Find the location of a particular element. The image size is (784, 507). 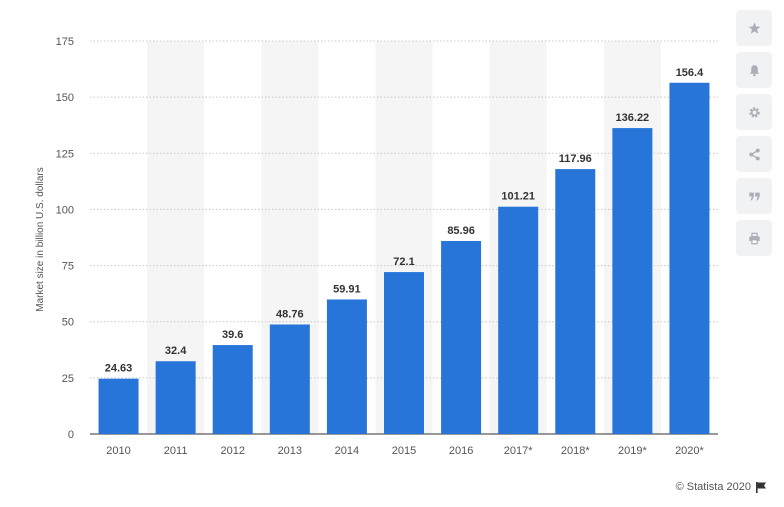

y-tick-label: 0 is located at coordinates (71, 435).